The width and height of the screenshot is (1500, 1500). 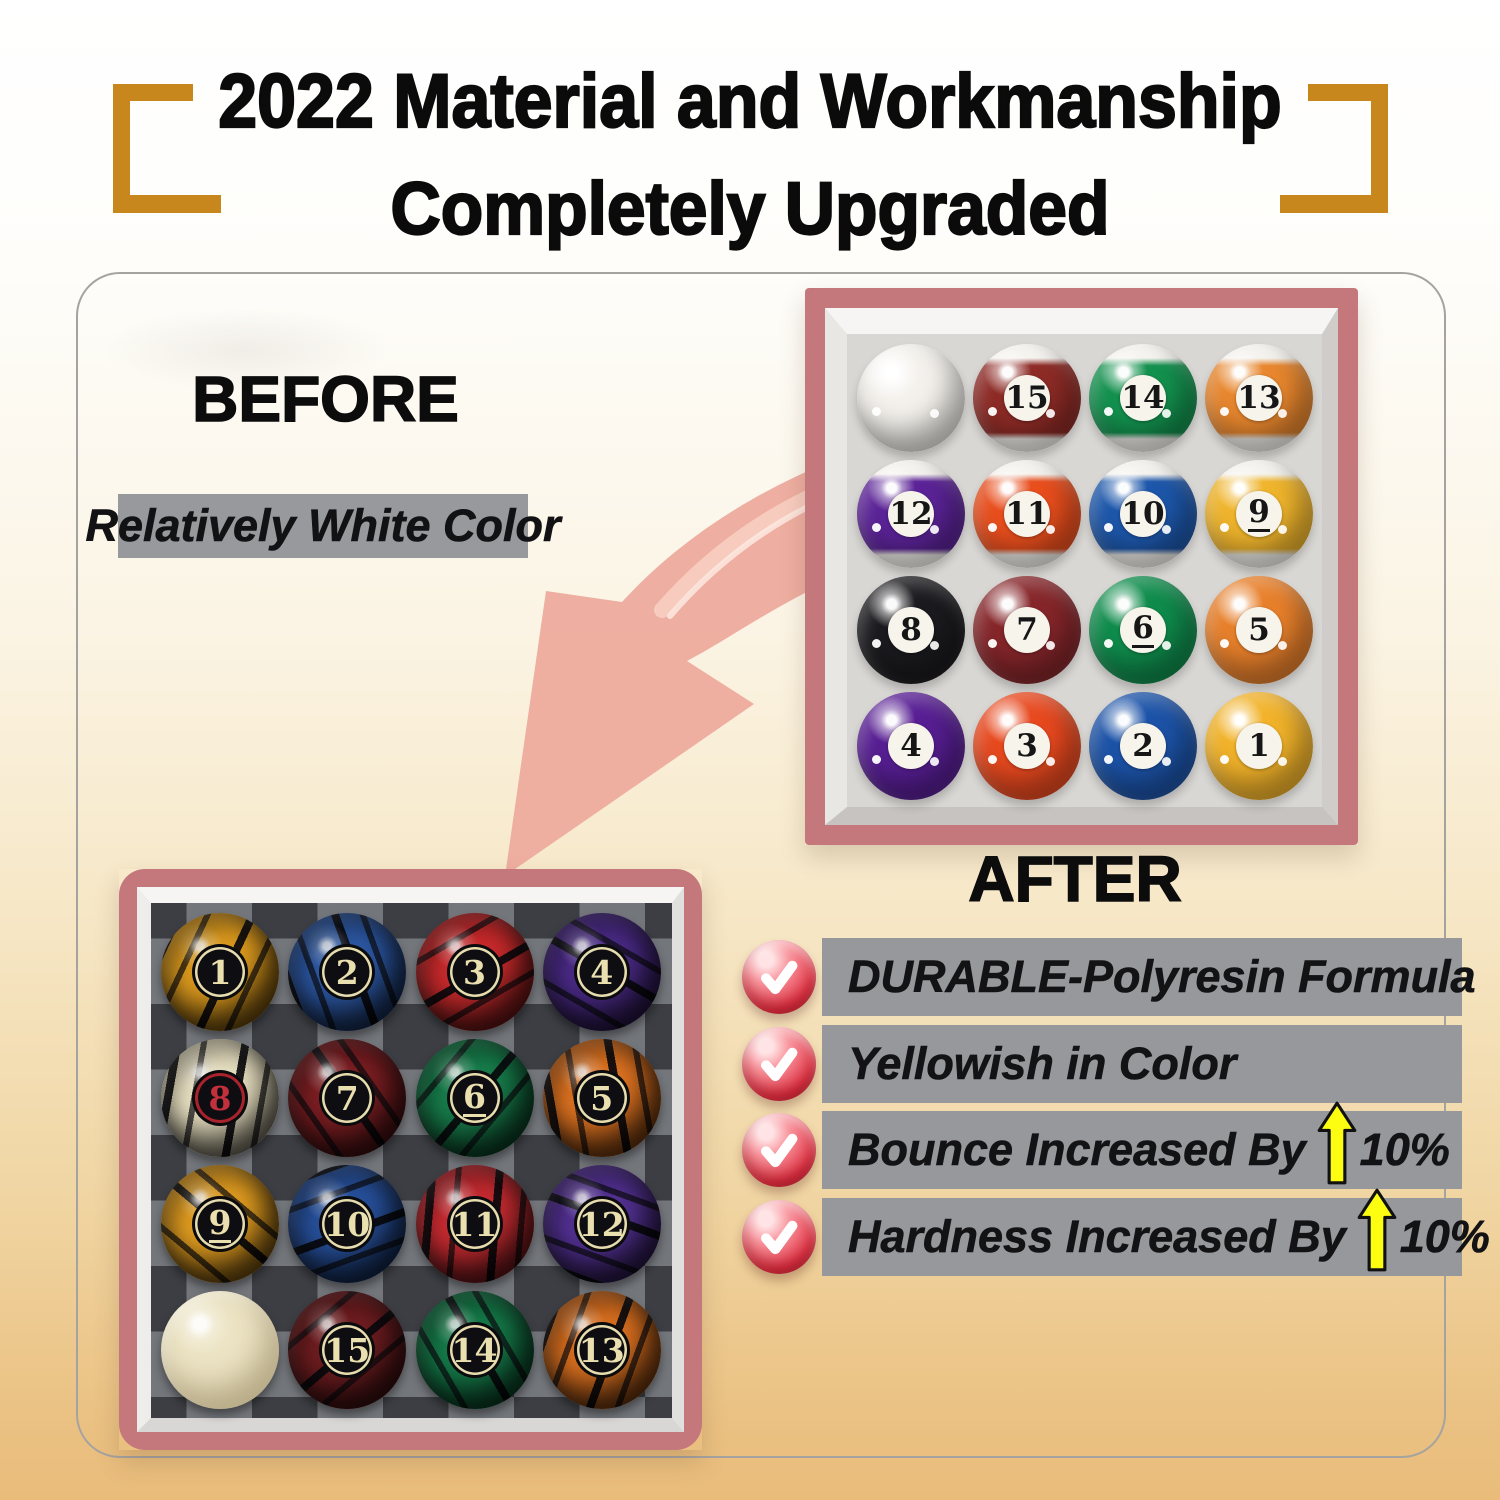 I want to click on feature-bar: Yellowish in Color, so click(x=1142, y=1063).